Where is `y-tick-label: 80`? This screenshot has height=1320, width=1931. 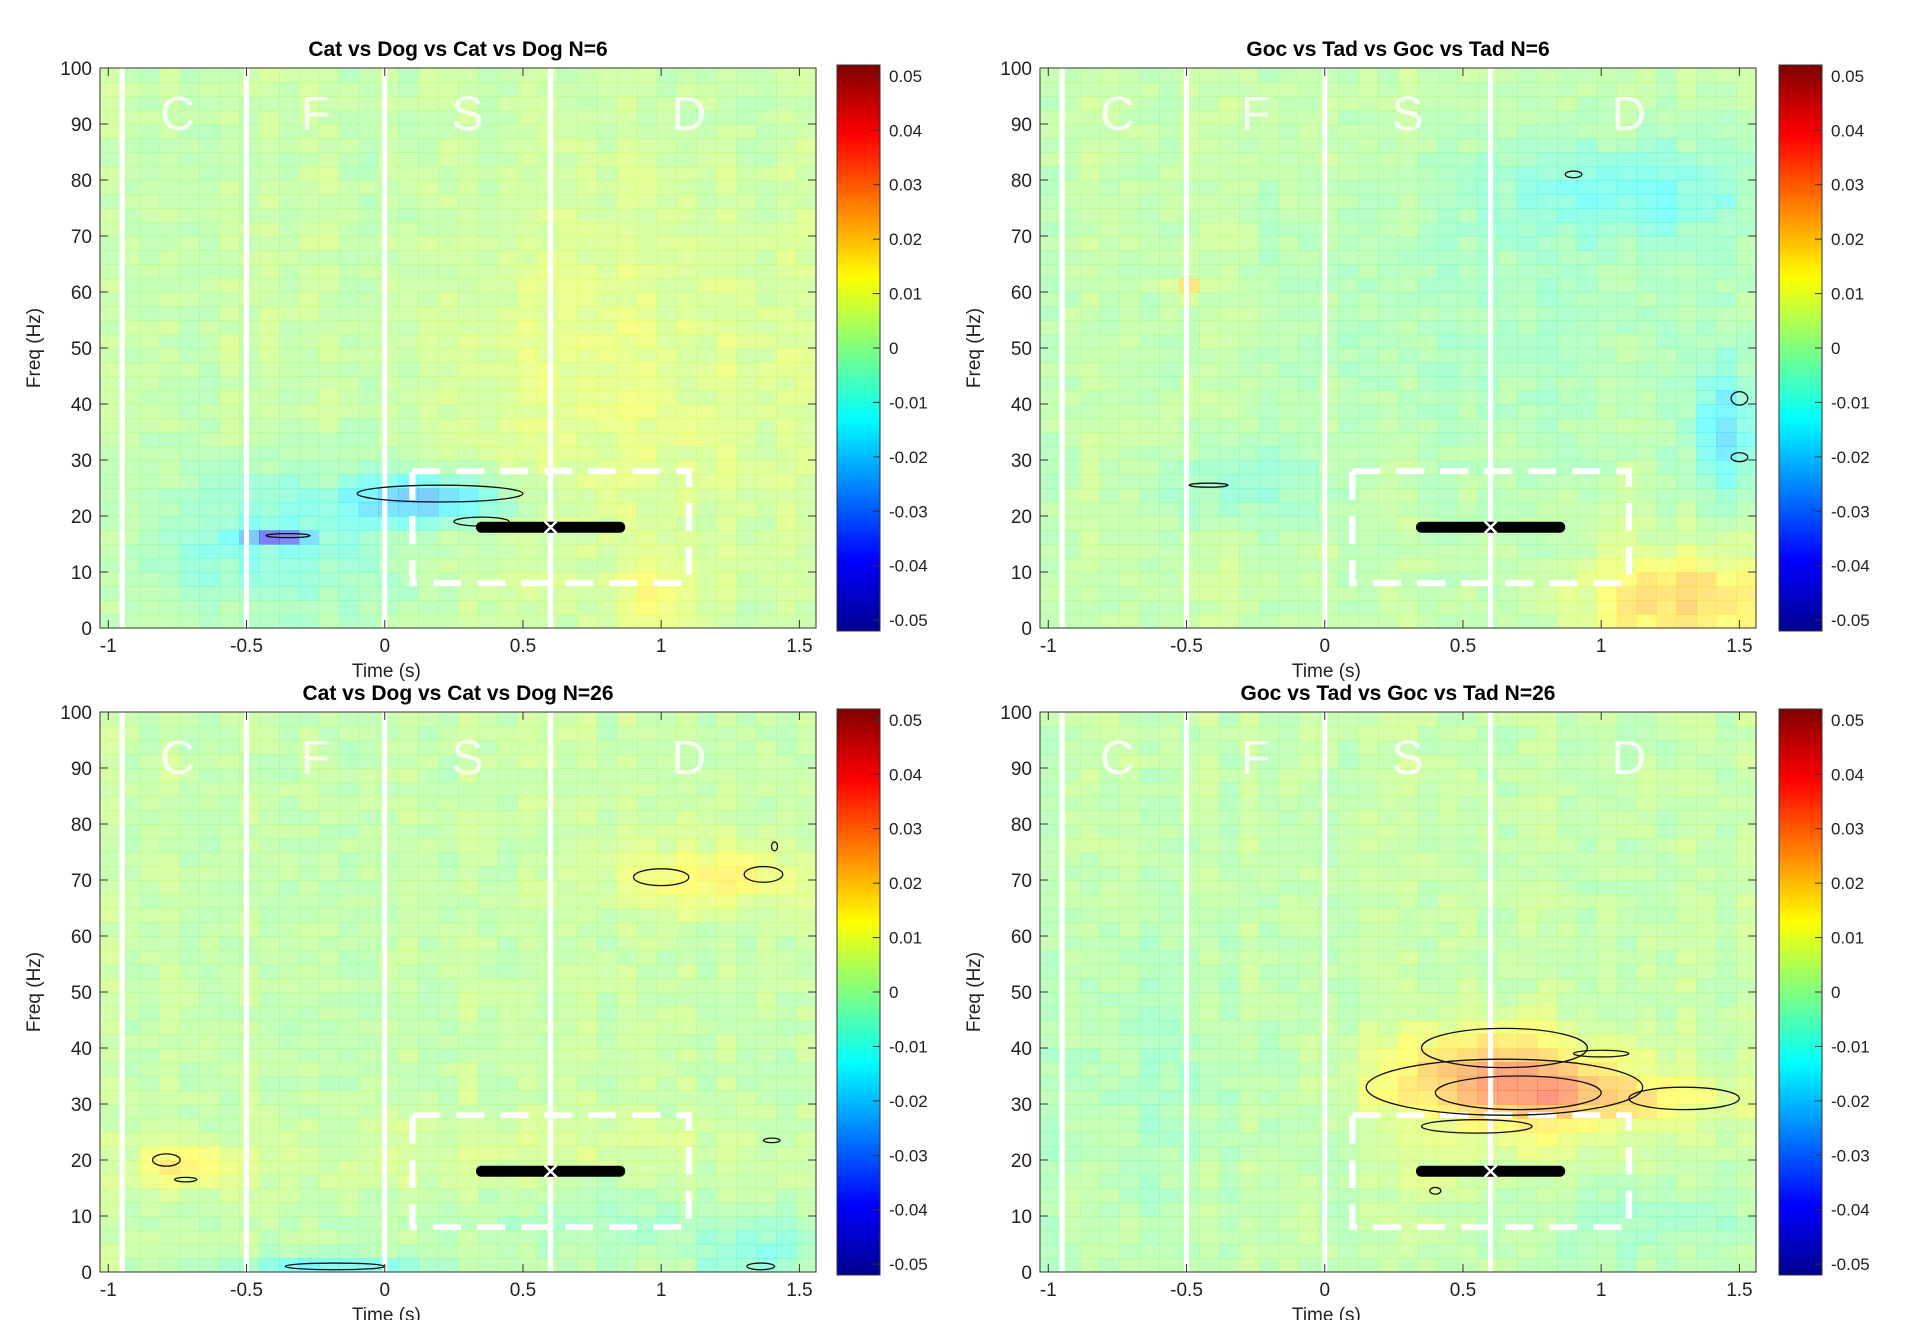
y-tick-label: 80 is located at coordinates (81, 825).